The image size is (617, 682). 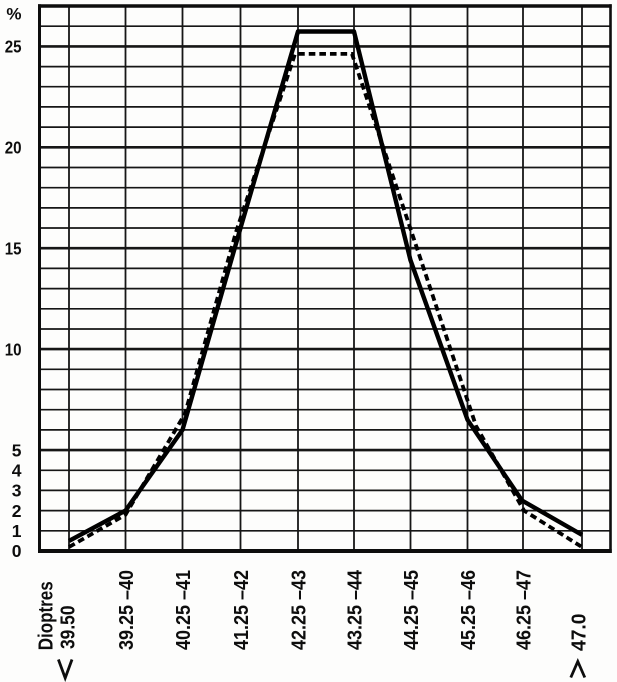 What do you see at coordinates (524, 610) in the screenshot?
I see `svg-text: 46.25 –47` at bounding box center [524, 610].